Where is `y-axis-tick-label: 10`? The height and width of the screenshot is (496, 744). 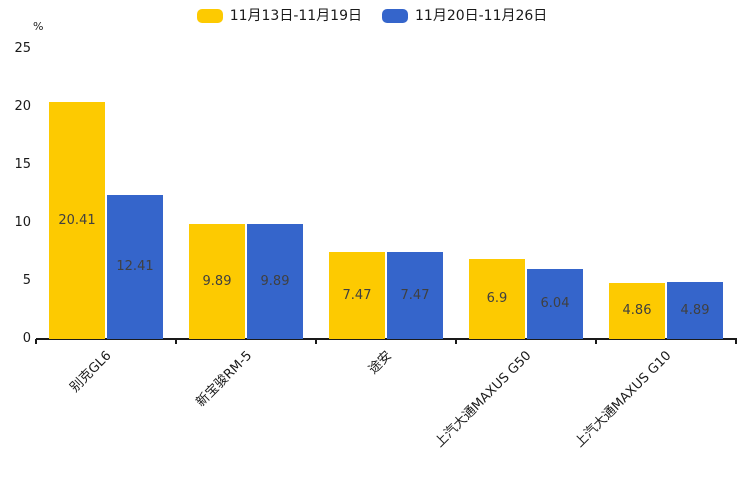 y-axis-tick-label: 10 is located at coordinates (22, 222).